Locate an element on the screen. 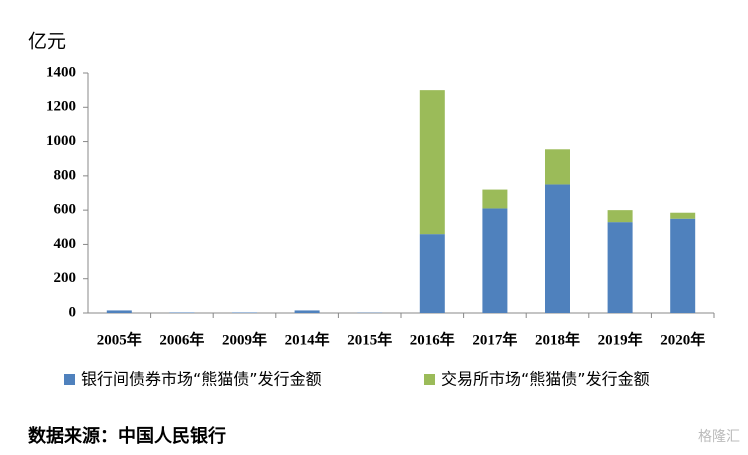 Image resolution: width=748 pixels, height=455 pixels. x-tick-label: 2005年 is located at coordinates (119, 339).